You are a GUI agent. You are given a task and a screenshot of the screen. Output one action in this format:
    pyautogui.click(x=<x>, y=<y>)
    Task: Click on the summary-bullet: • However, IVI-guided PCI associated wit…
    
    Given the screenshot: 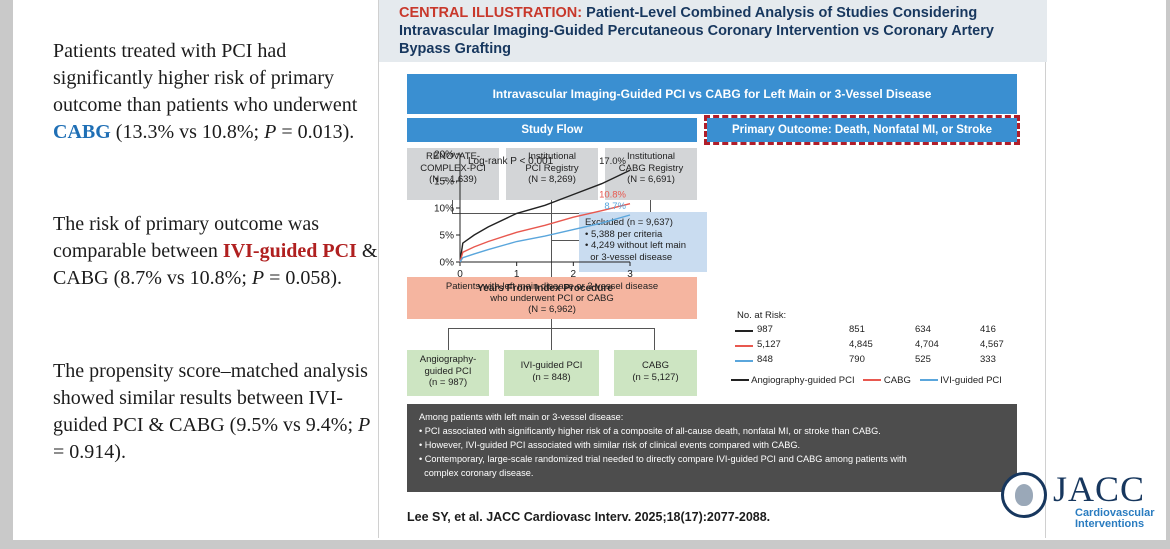 What is the action you would take?
    pyautogui.click(x=610, y=445)
    